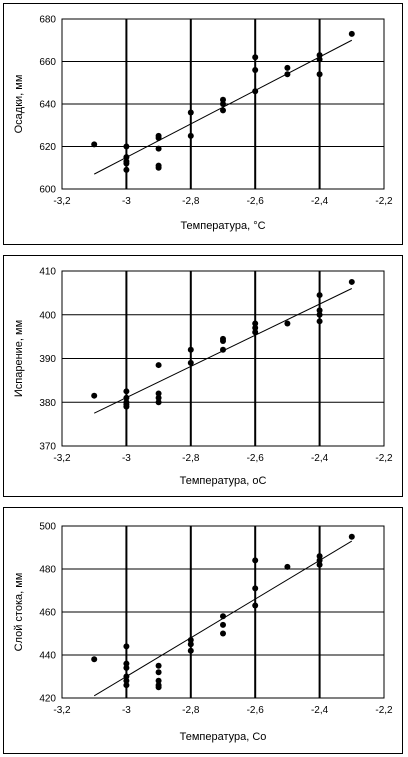  Describe the element at coordinates (47, 315) in the screenshot. I see `y-tick-label: 400` at that location.